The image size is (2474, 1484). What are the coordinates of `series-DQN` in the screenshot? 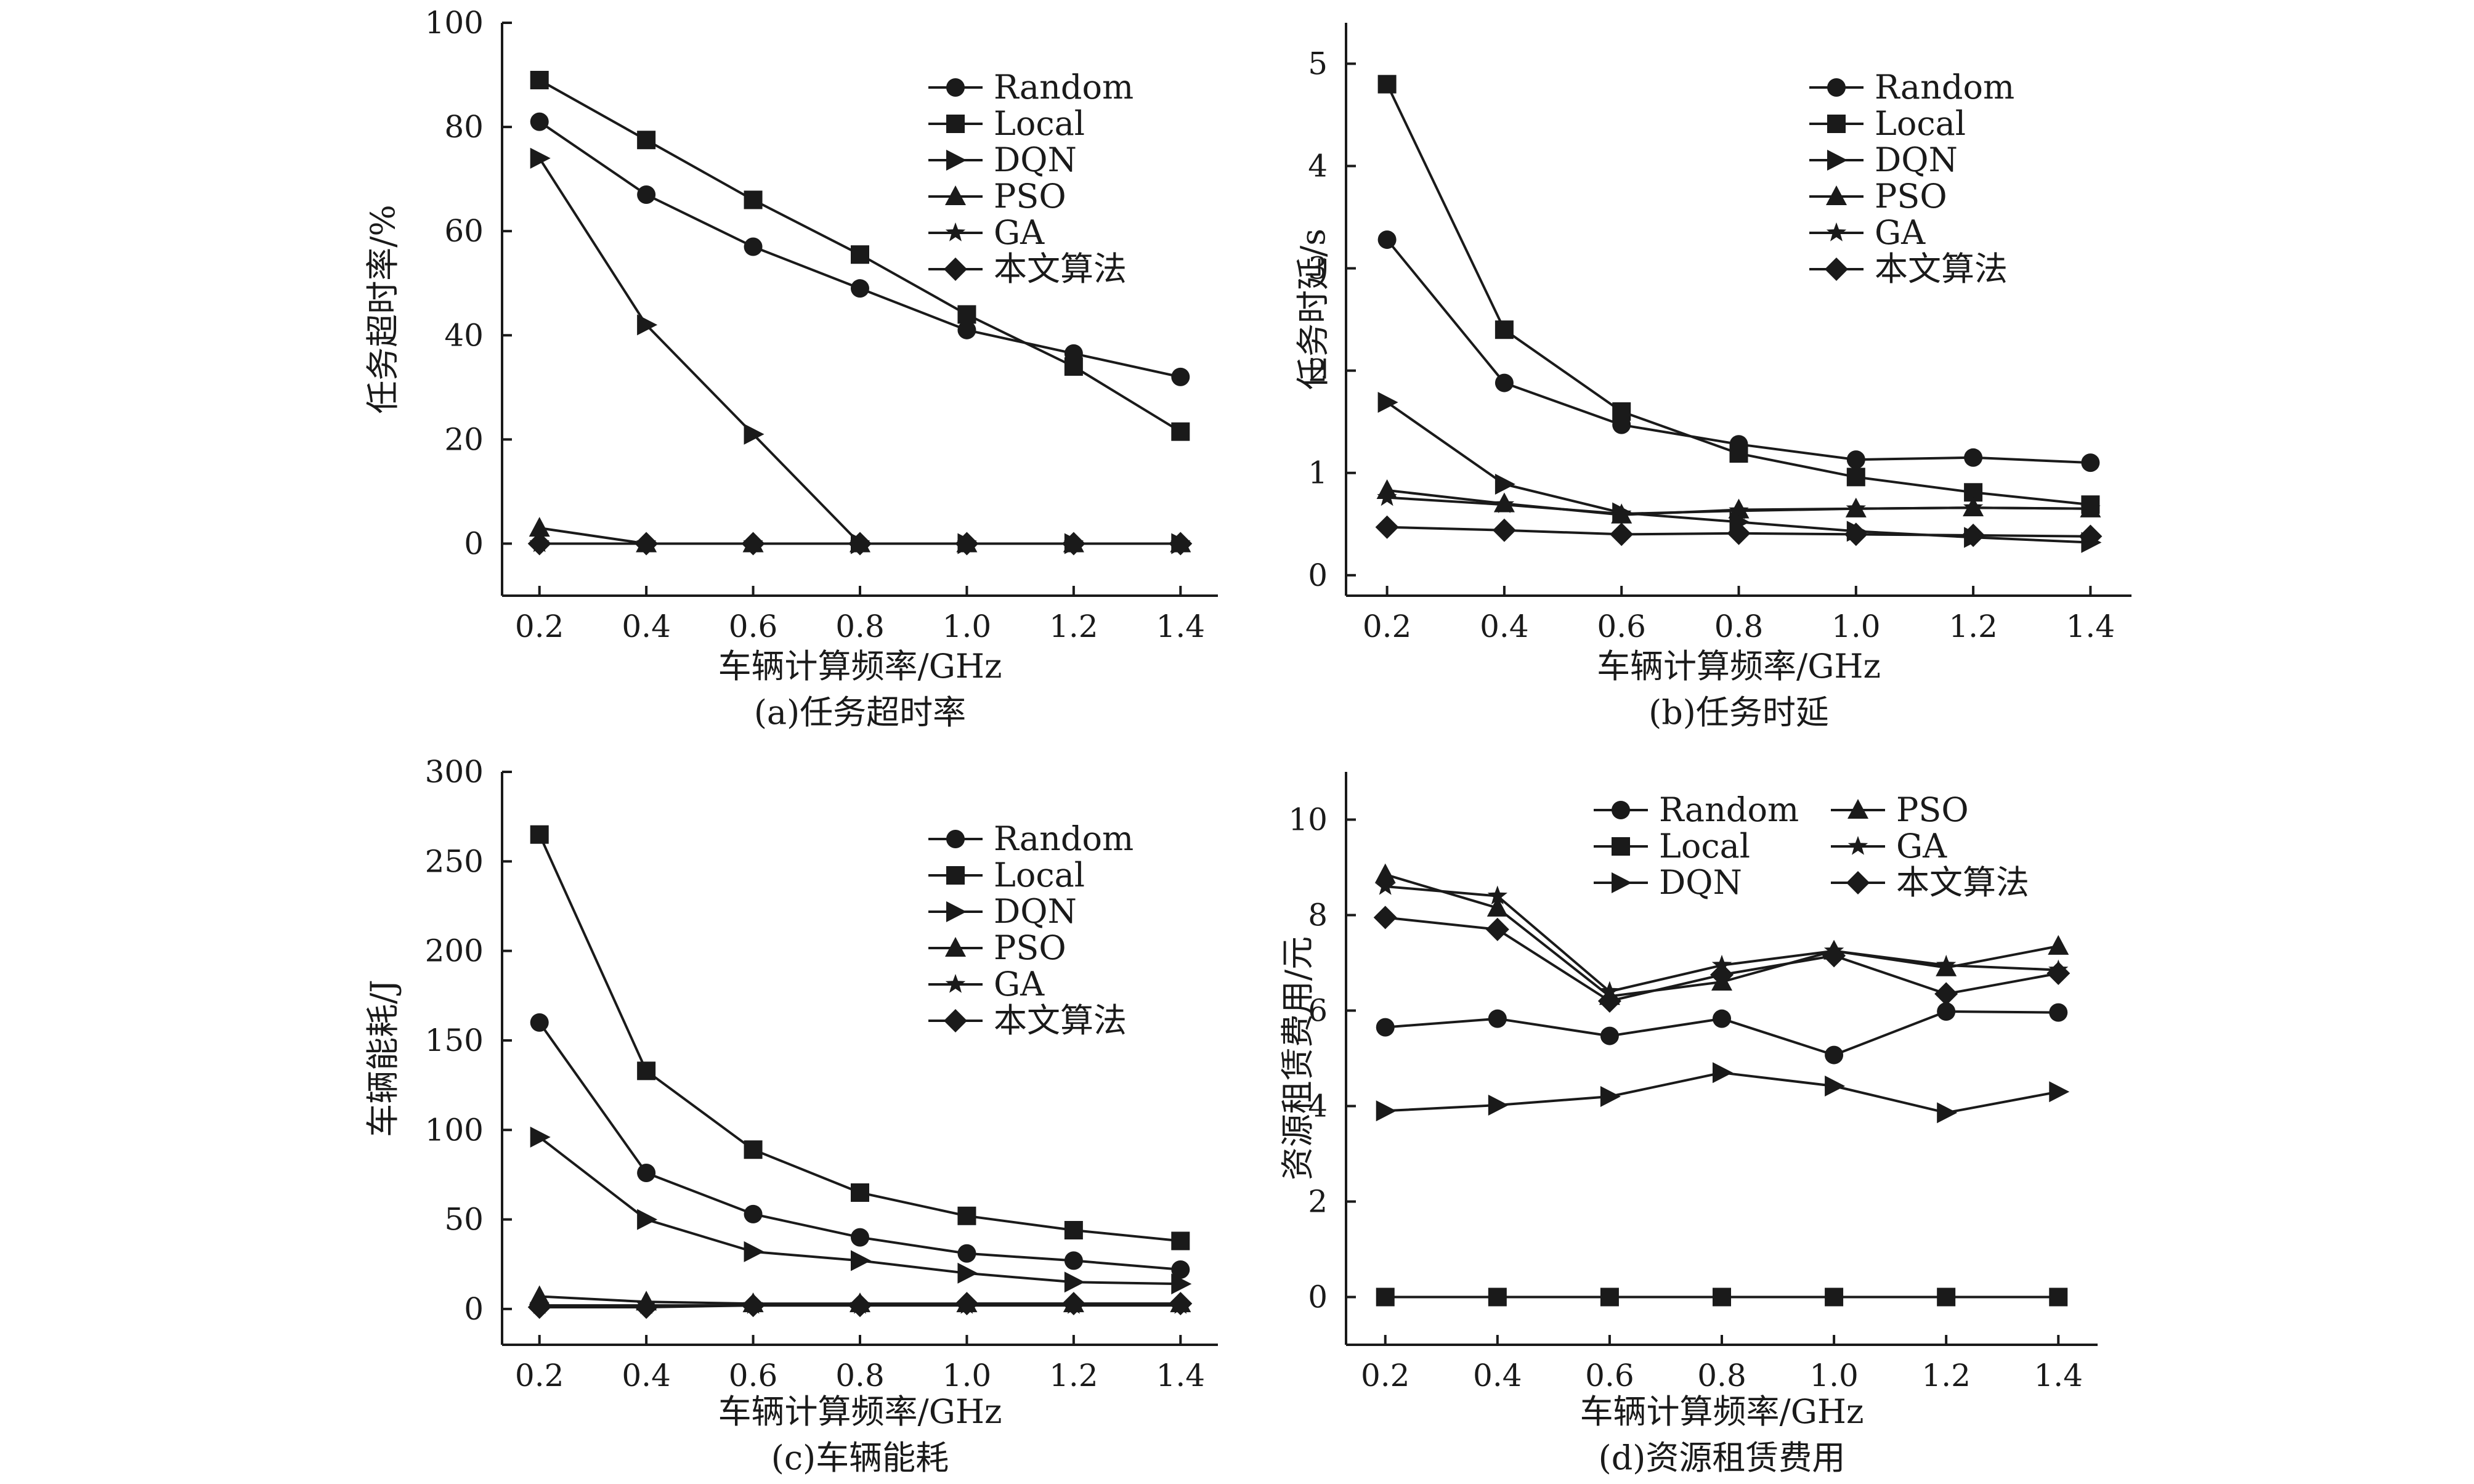 It's located at (861, 1210).